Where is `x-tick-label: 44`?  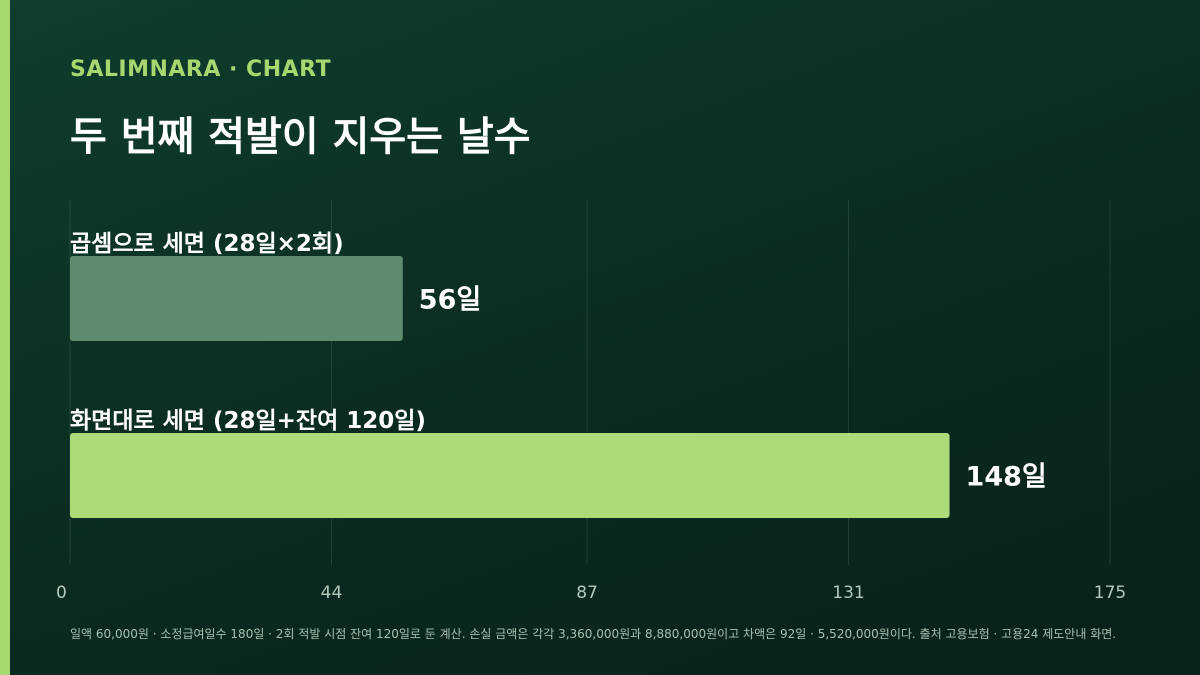 x-tick-label: 44 is located at coordinates (332, 593).